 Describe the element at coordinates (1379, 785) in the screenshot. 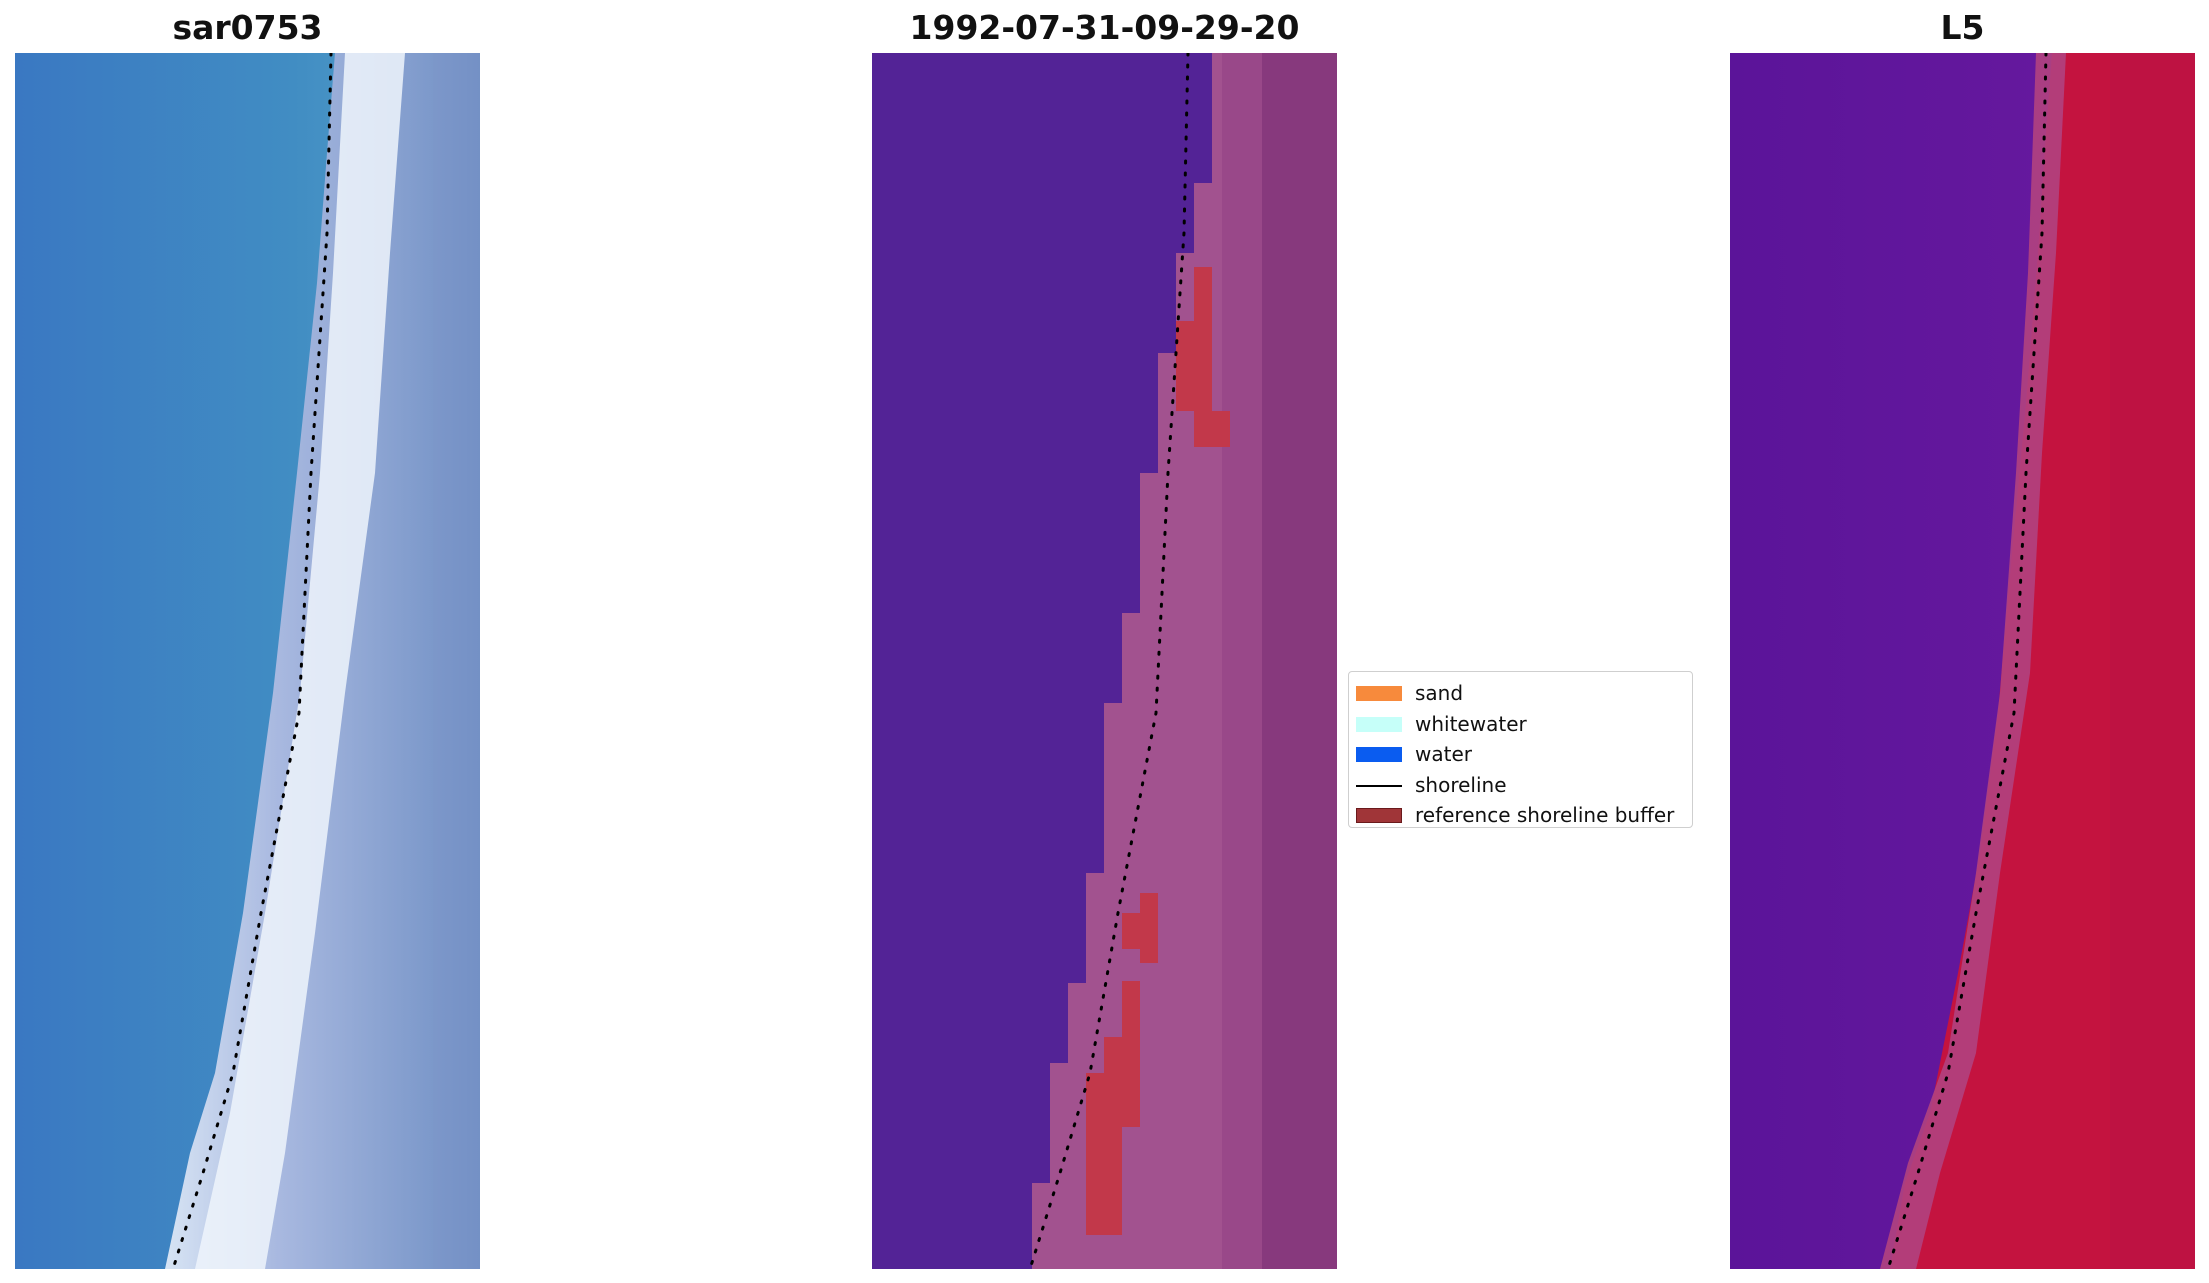

I see `shoreline-line-swatch` at that location.